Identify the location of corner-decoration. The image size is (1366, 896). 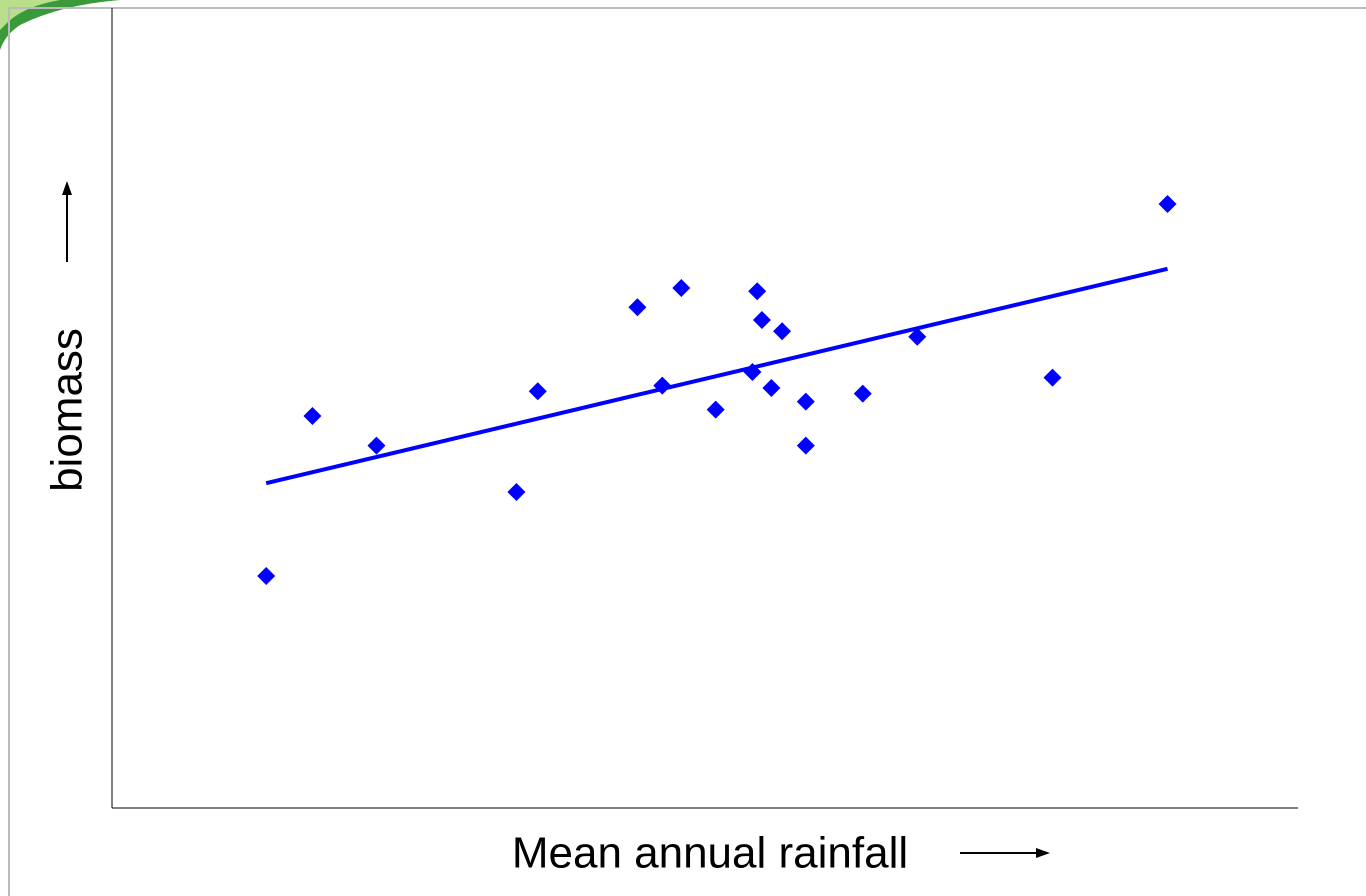
(60, 25).